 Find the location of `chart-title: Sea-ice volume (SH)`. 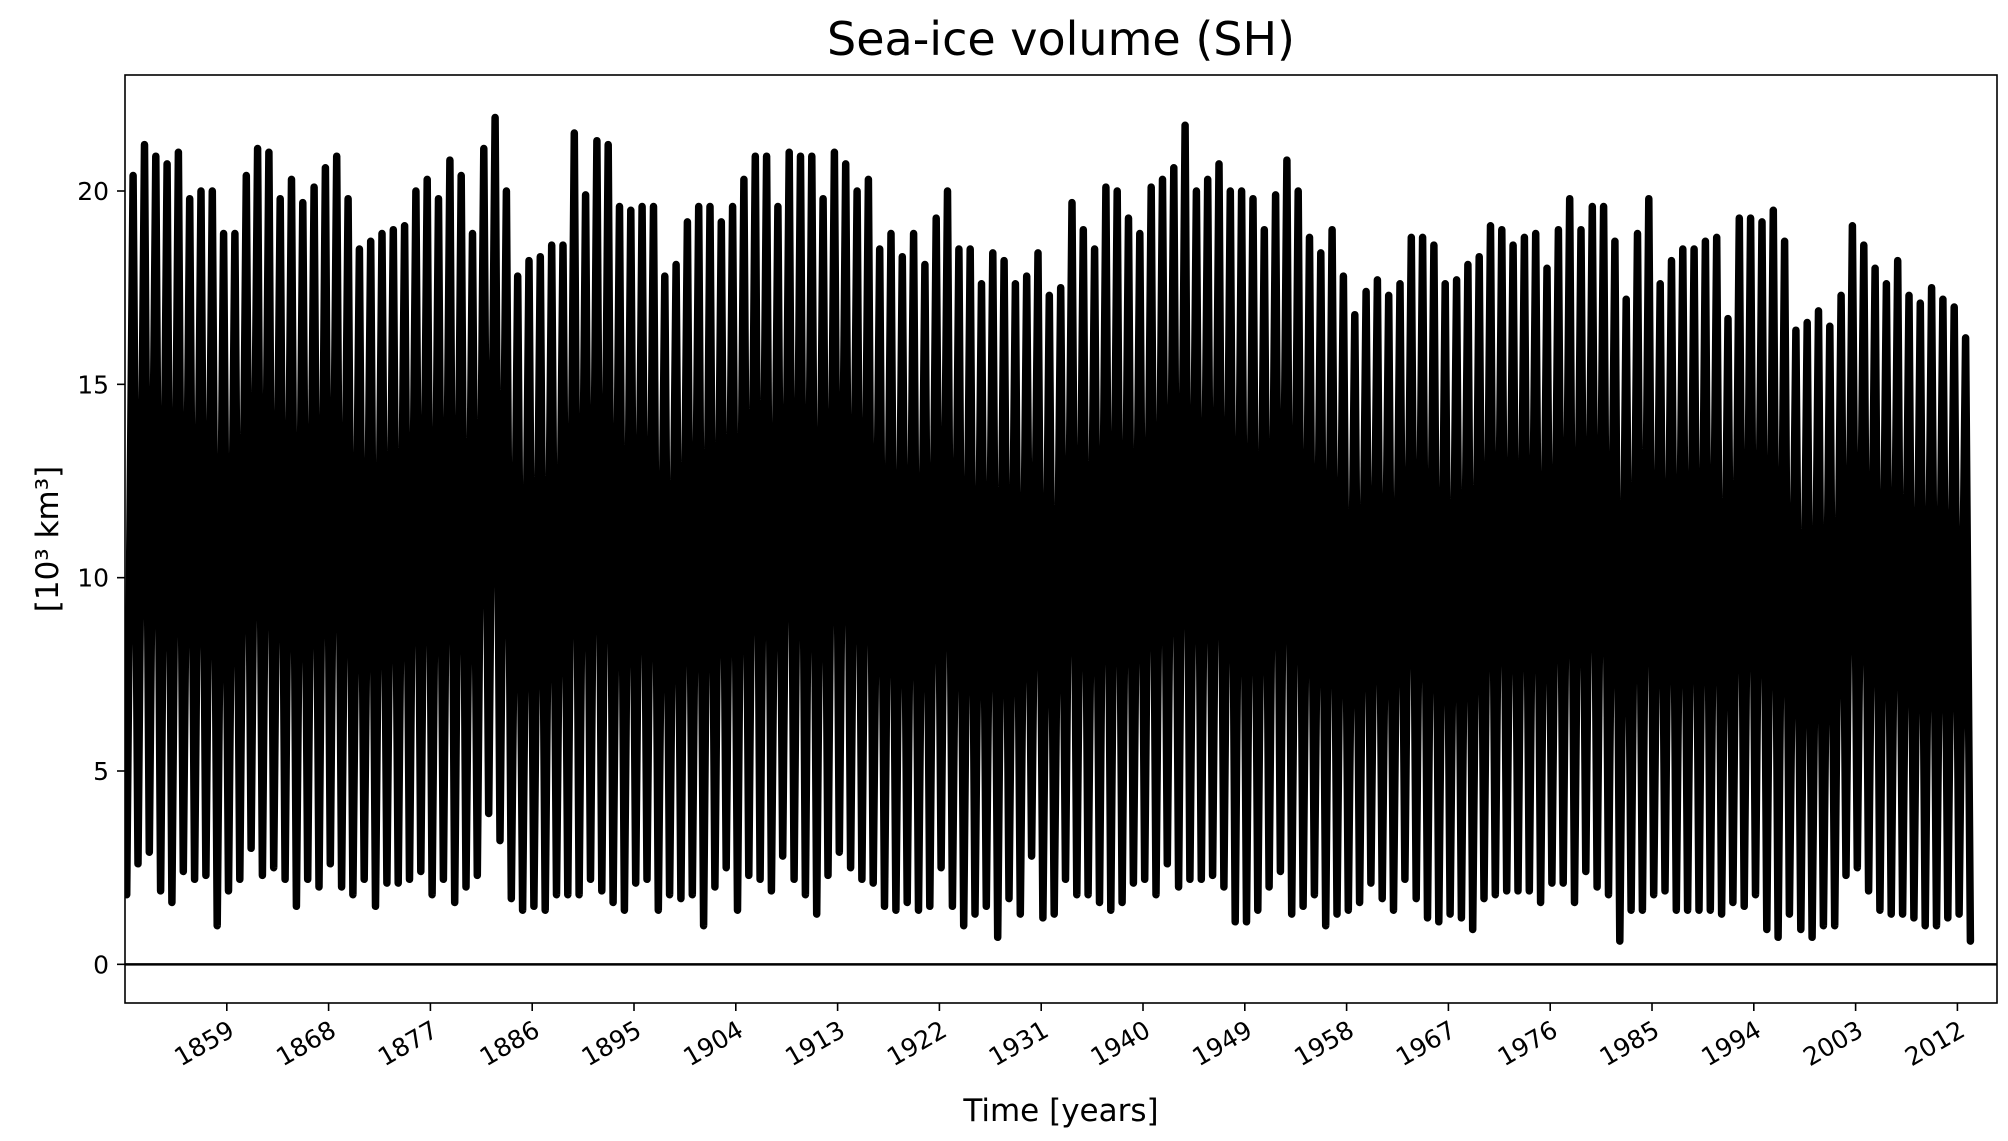

chart-title: Sea-ice volume (SH) is located at coordinates (1061, 39).